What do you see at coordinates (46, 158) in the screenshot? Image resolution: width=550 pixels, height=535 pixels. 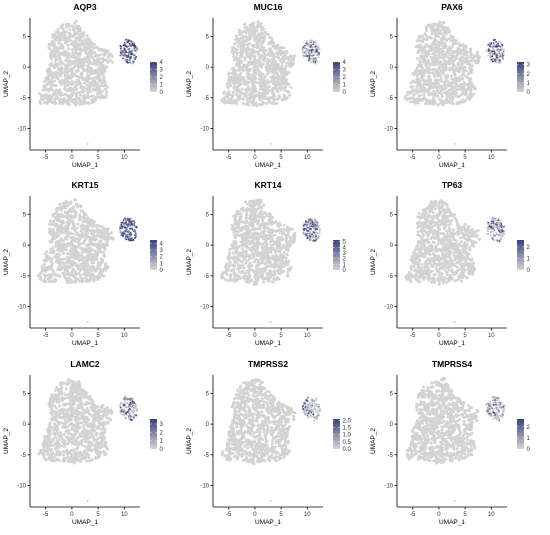 I see `x-tick-label: -5` at bounding box center [46, 158].